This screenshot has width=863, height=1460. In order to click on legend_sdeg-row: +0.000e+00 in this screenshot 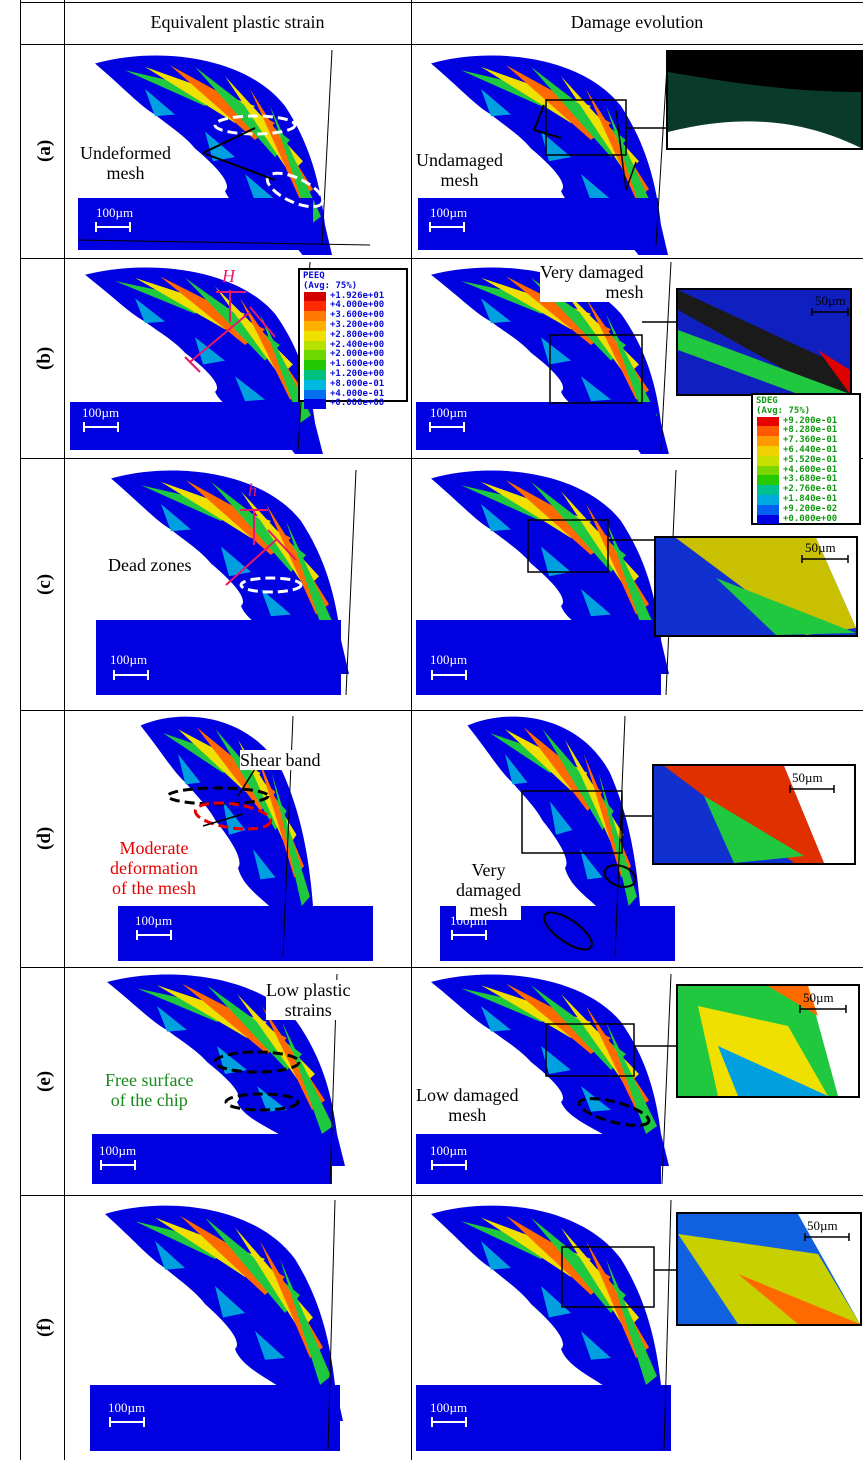, I will do `click(806, 519)`.